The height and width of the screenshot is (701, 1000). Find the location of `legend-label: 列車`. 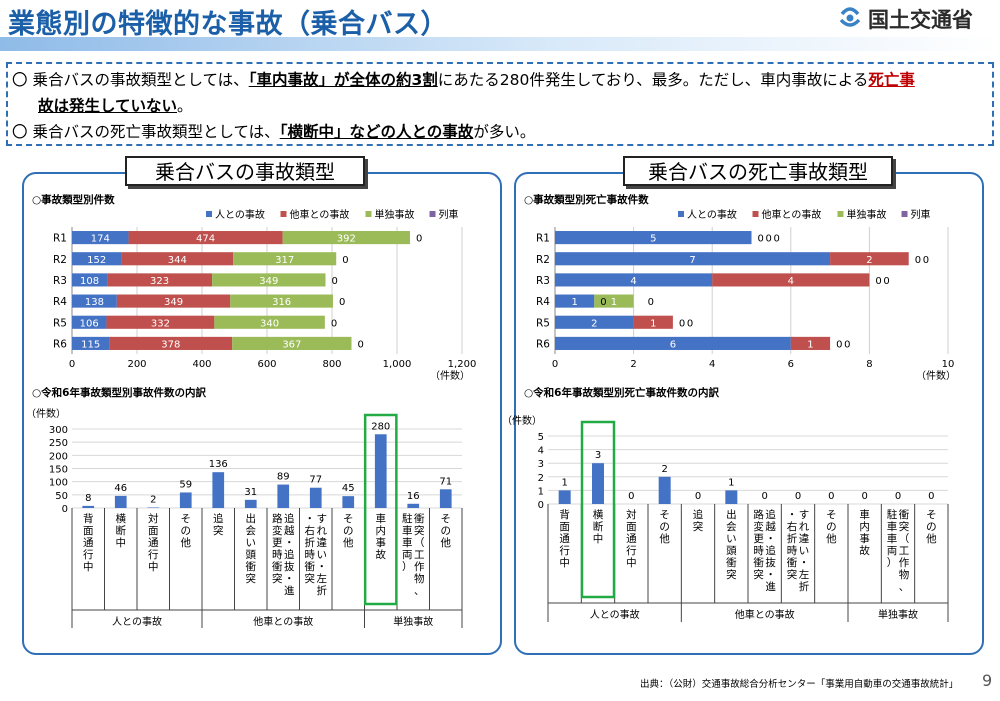

legend-label: 列車 is located at coordinates (921, 214).